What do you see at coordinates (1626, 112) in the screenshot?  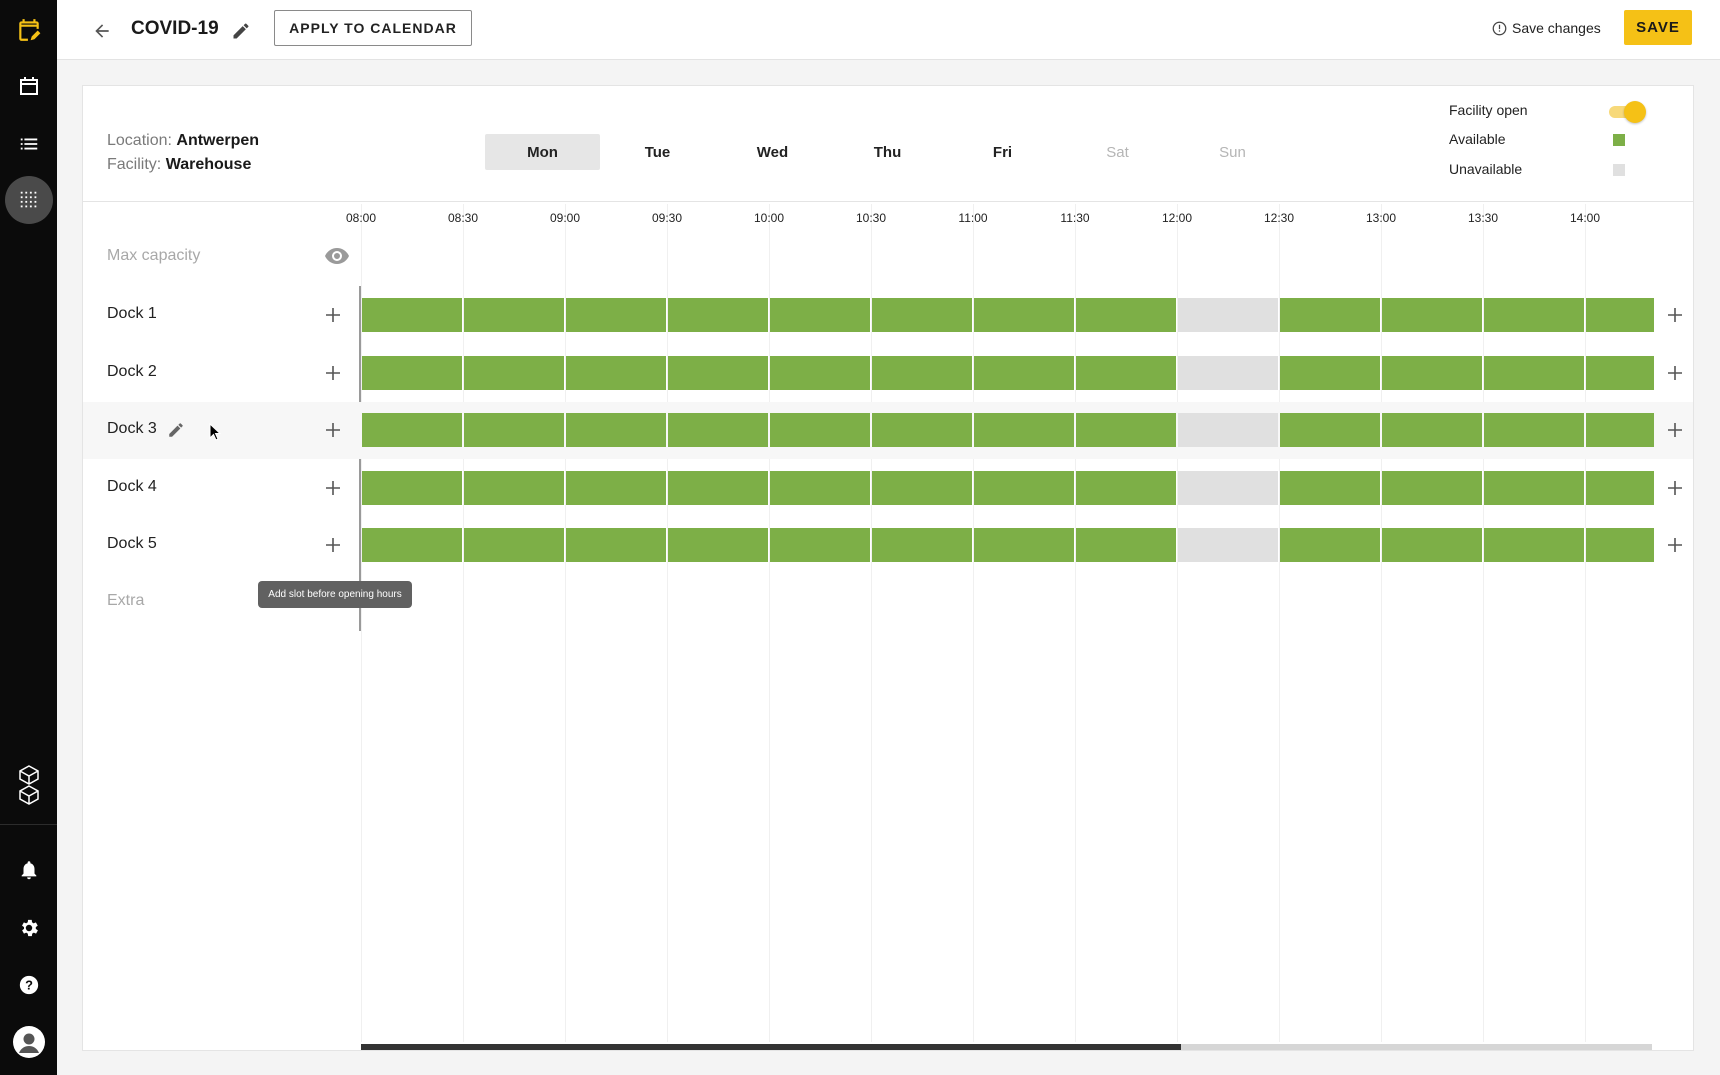 I see `facility-open-toggle` at bounding box center [1626, 112].